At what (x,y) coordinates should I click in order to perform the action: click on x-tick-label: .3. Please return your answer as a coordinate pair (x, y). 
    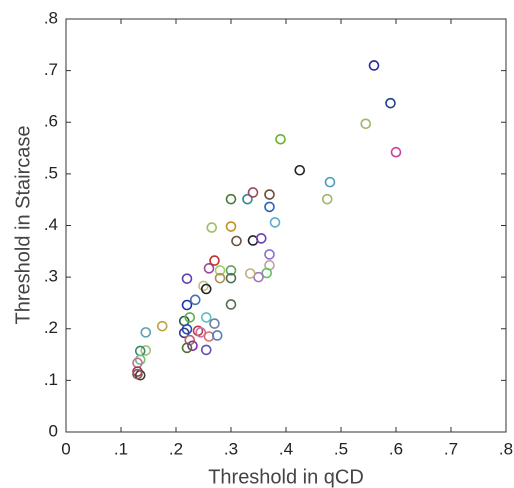
    Looking at the image, I should click on (231, 448).